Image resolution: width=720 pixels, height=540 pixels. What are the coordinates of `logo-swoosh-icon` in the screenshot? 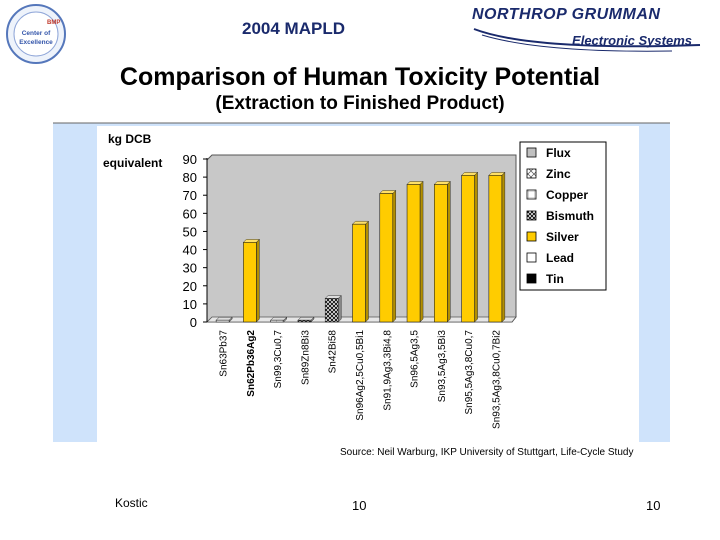 It's located at (587, 40).